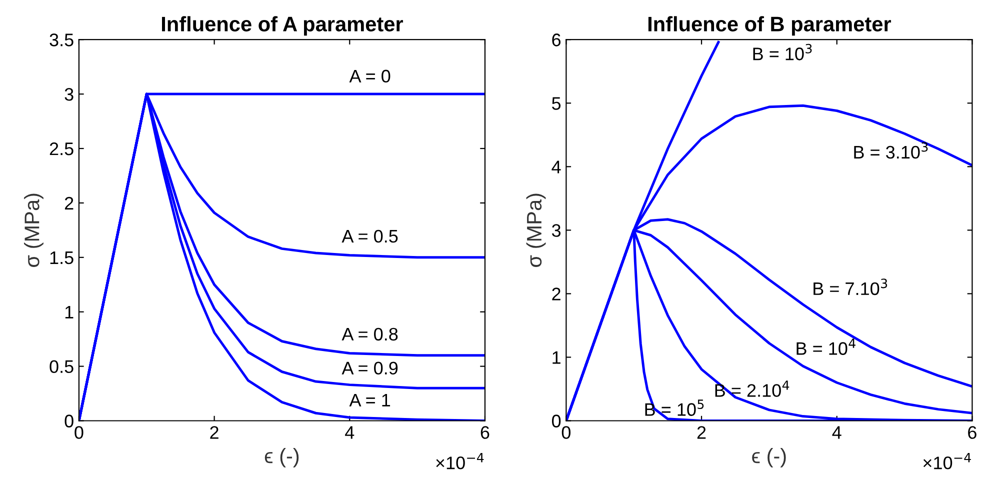  What do you see at coordinates (556, 167) in the screenshot?
I see `y-tick-label: 4` at bounding box center [556, 167].